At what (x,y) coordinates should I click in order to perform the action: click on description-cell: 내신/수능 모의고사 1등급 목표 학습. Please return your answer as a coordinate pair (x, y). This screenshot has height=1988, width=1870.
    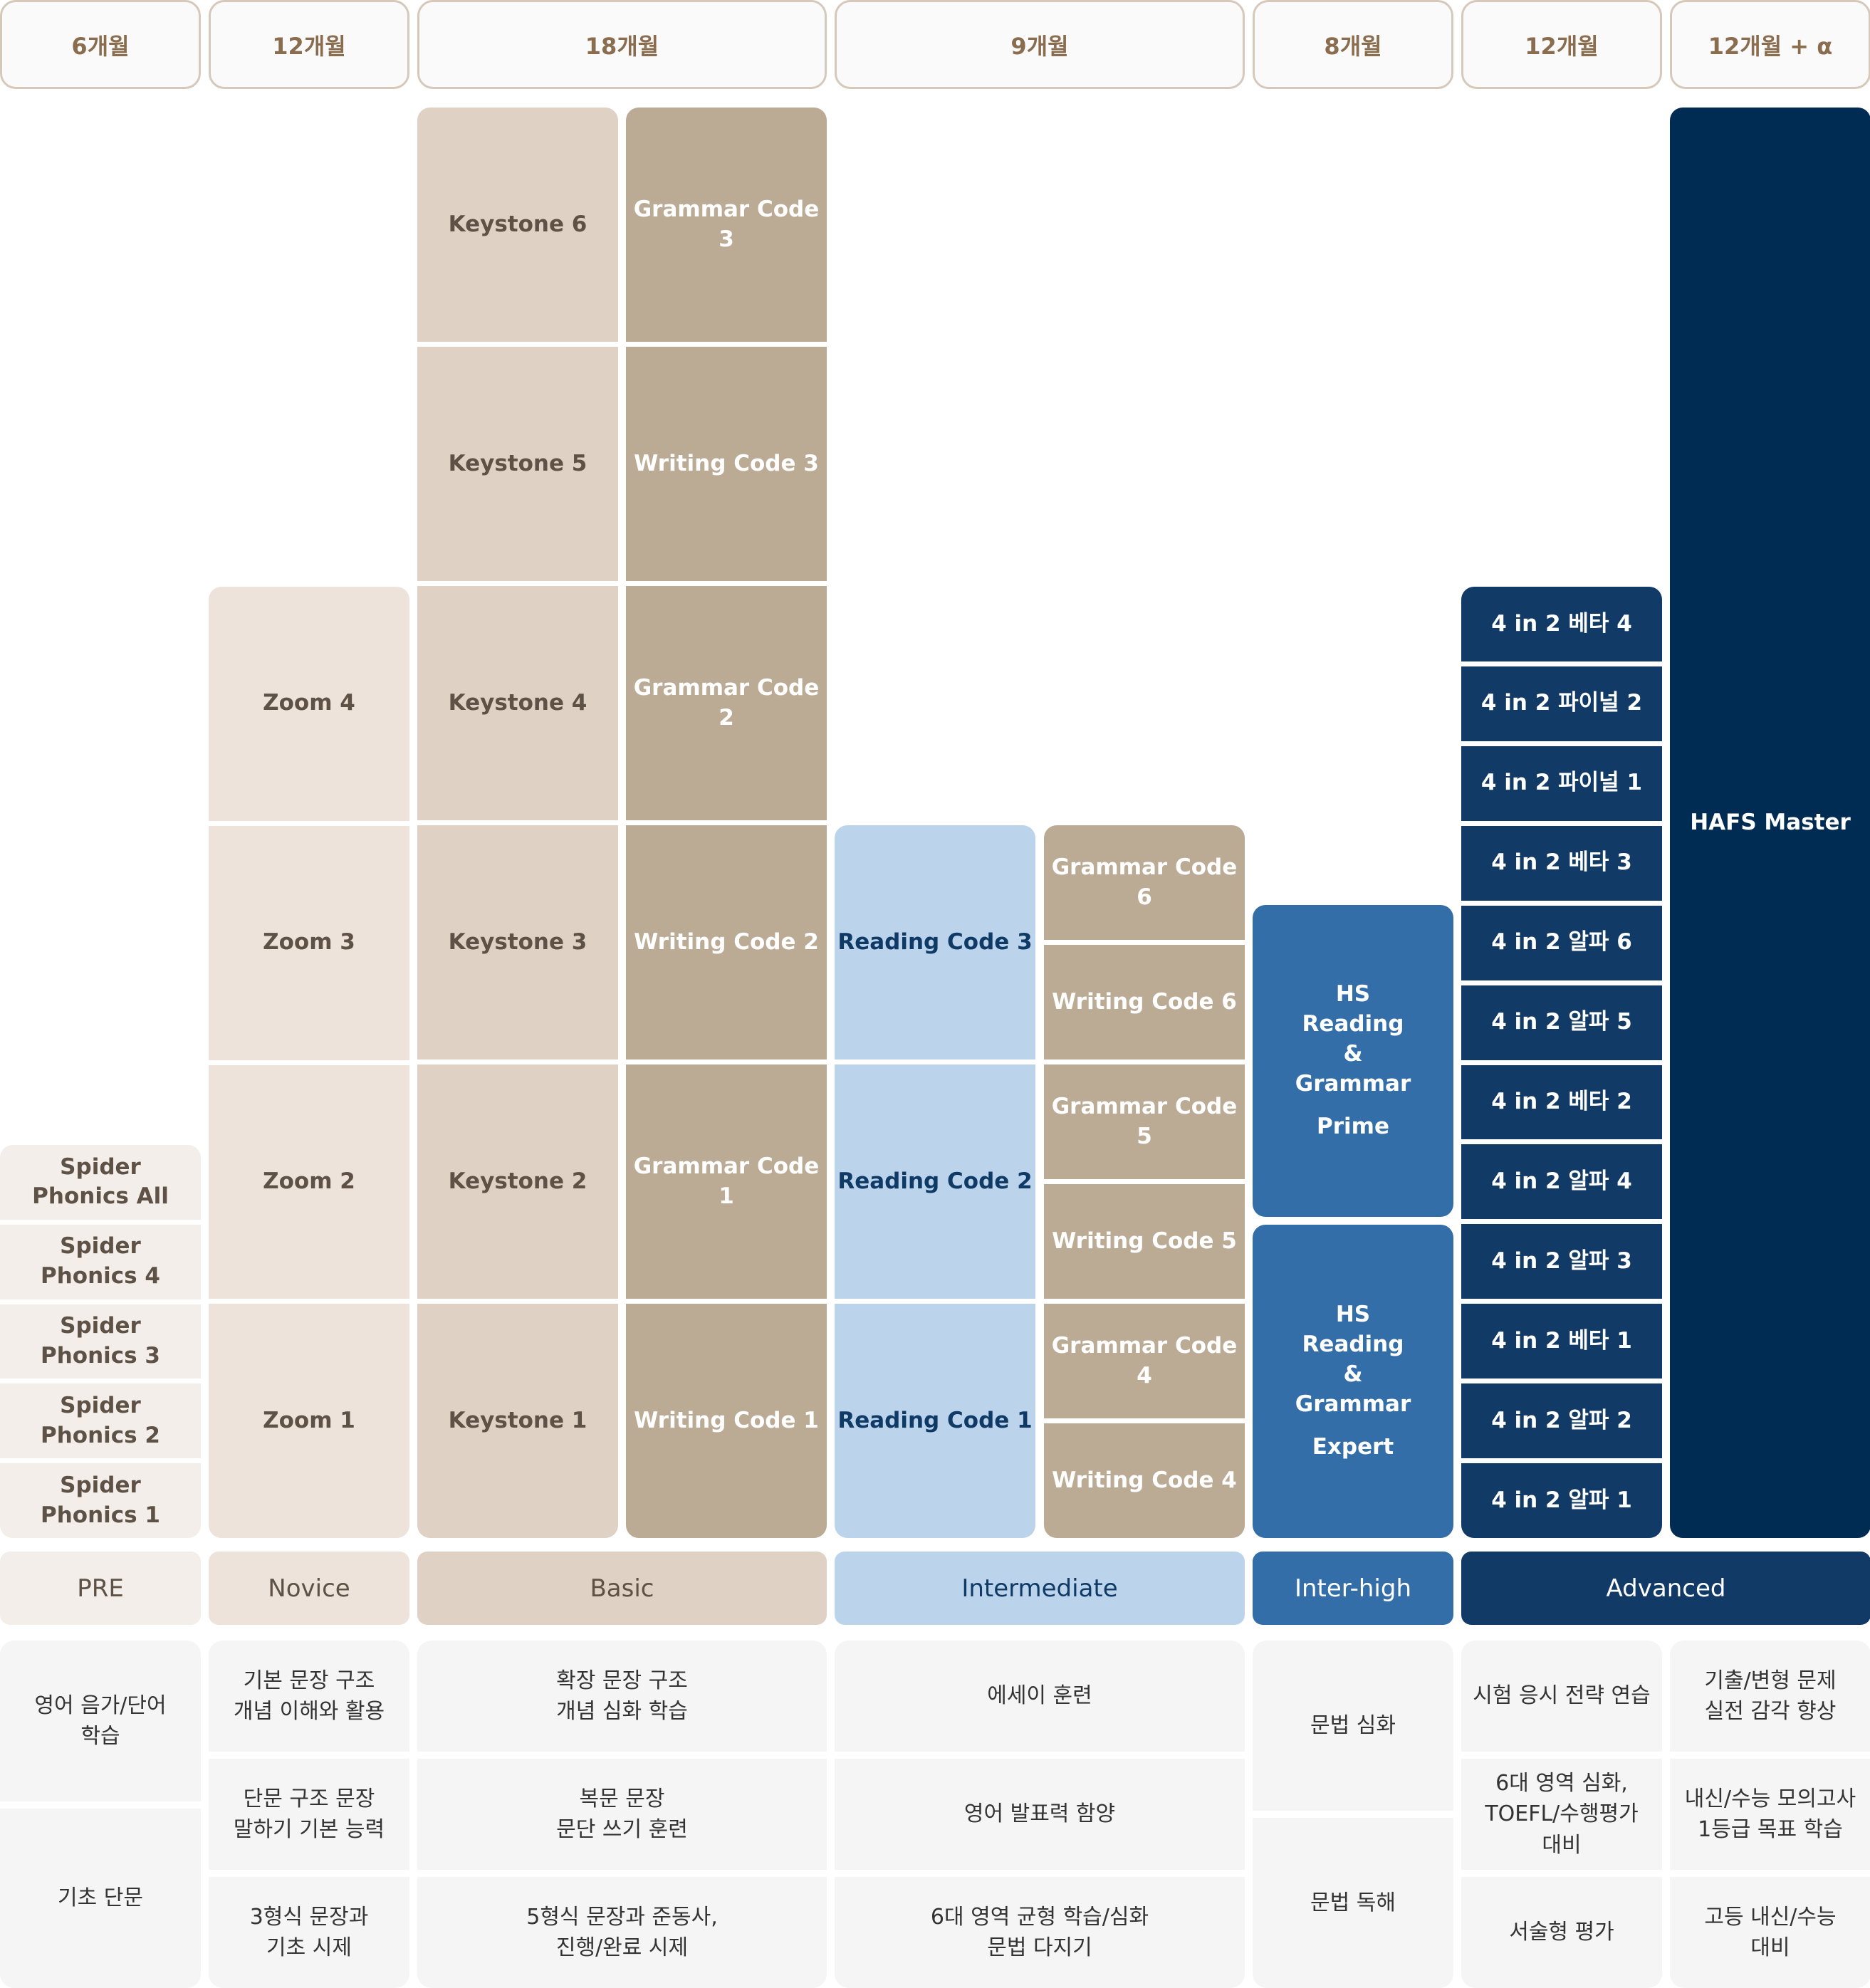
    Looking at the image, I should click on (1770, 1814).